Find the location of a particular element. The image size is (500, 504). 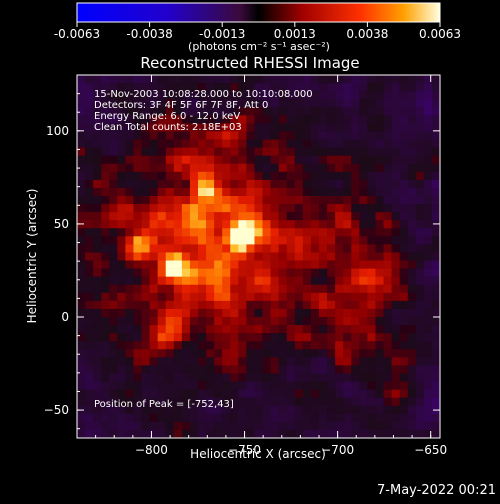

y-tick-label: 100 is located at coordinates (57, 131).